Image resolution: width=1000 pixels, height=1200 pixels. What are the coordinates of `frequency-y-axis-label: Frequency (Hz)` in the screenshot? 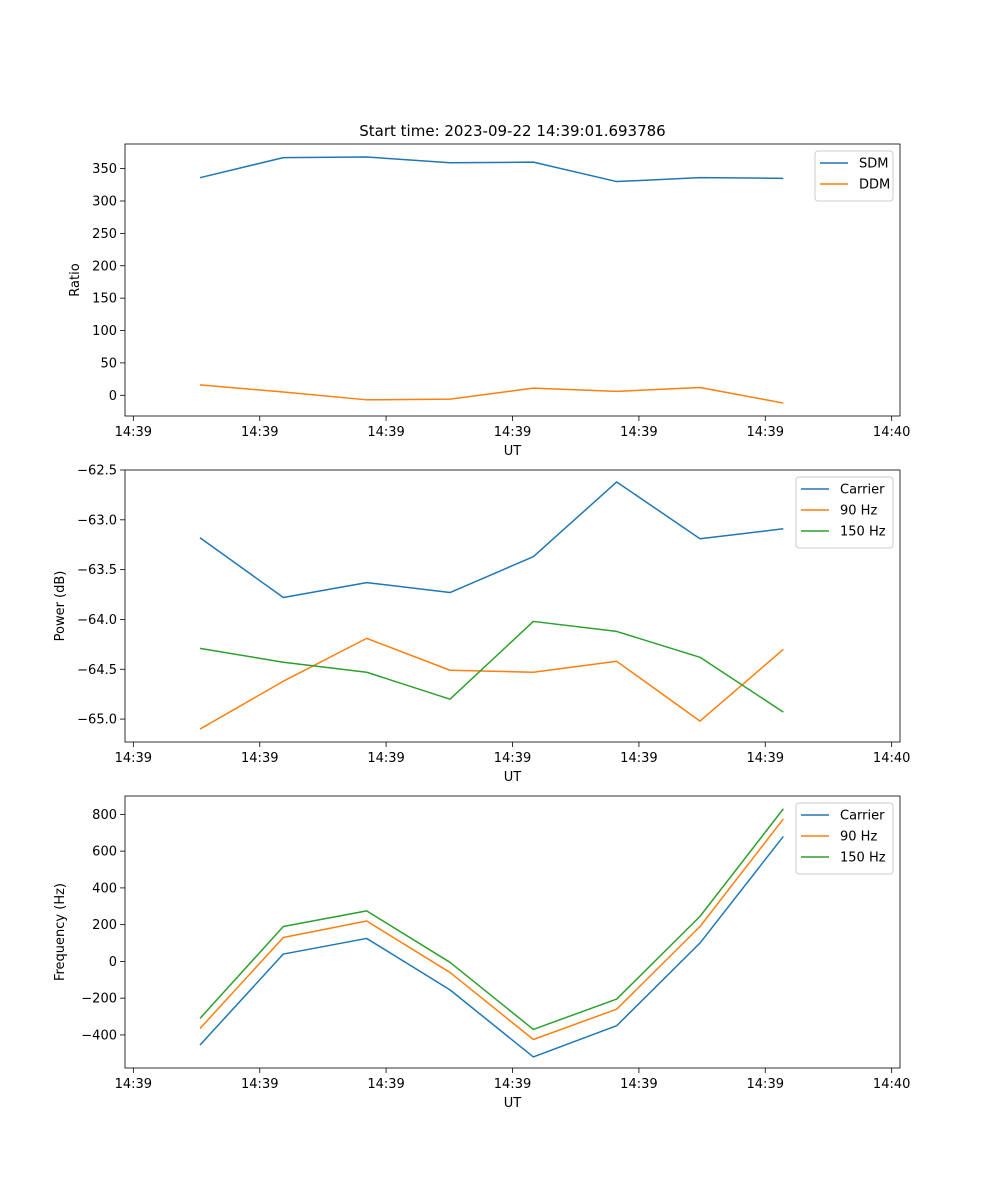 It's located at (60, 932).